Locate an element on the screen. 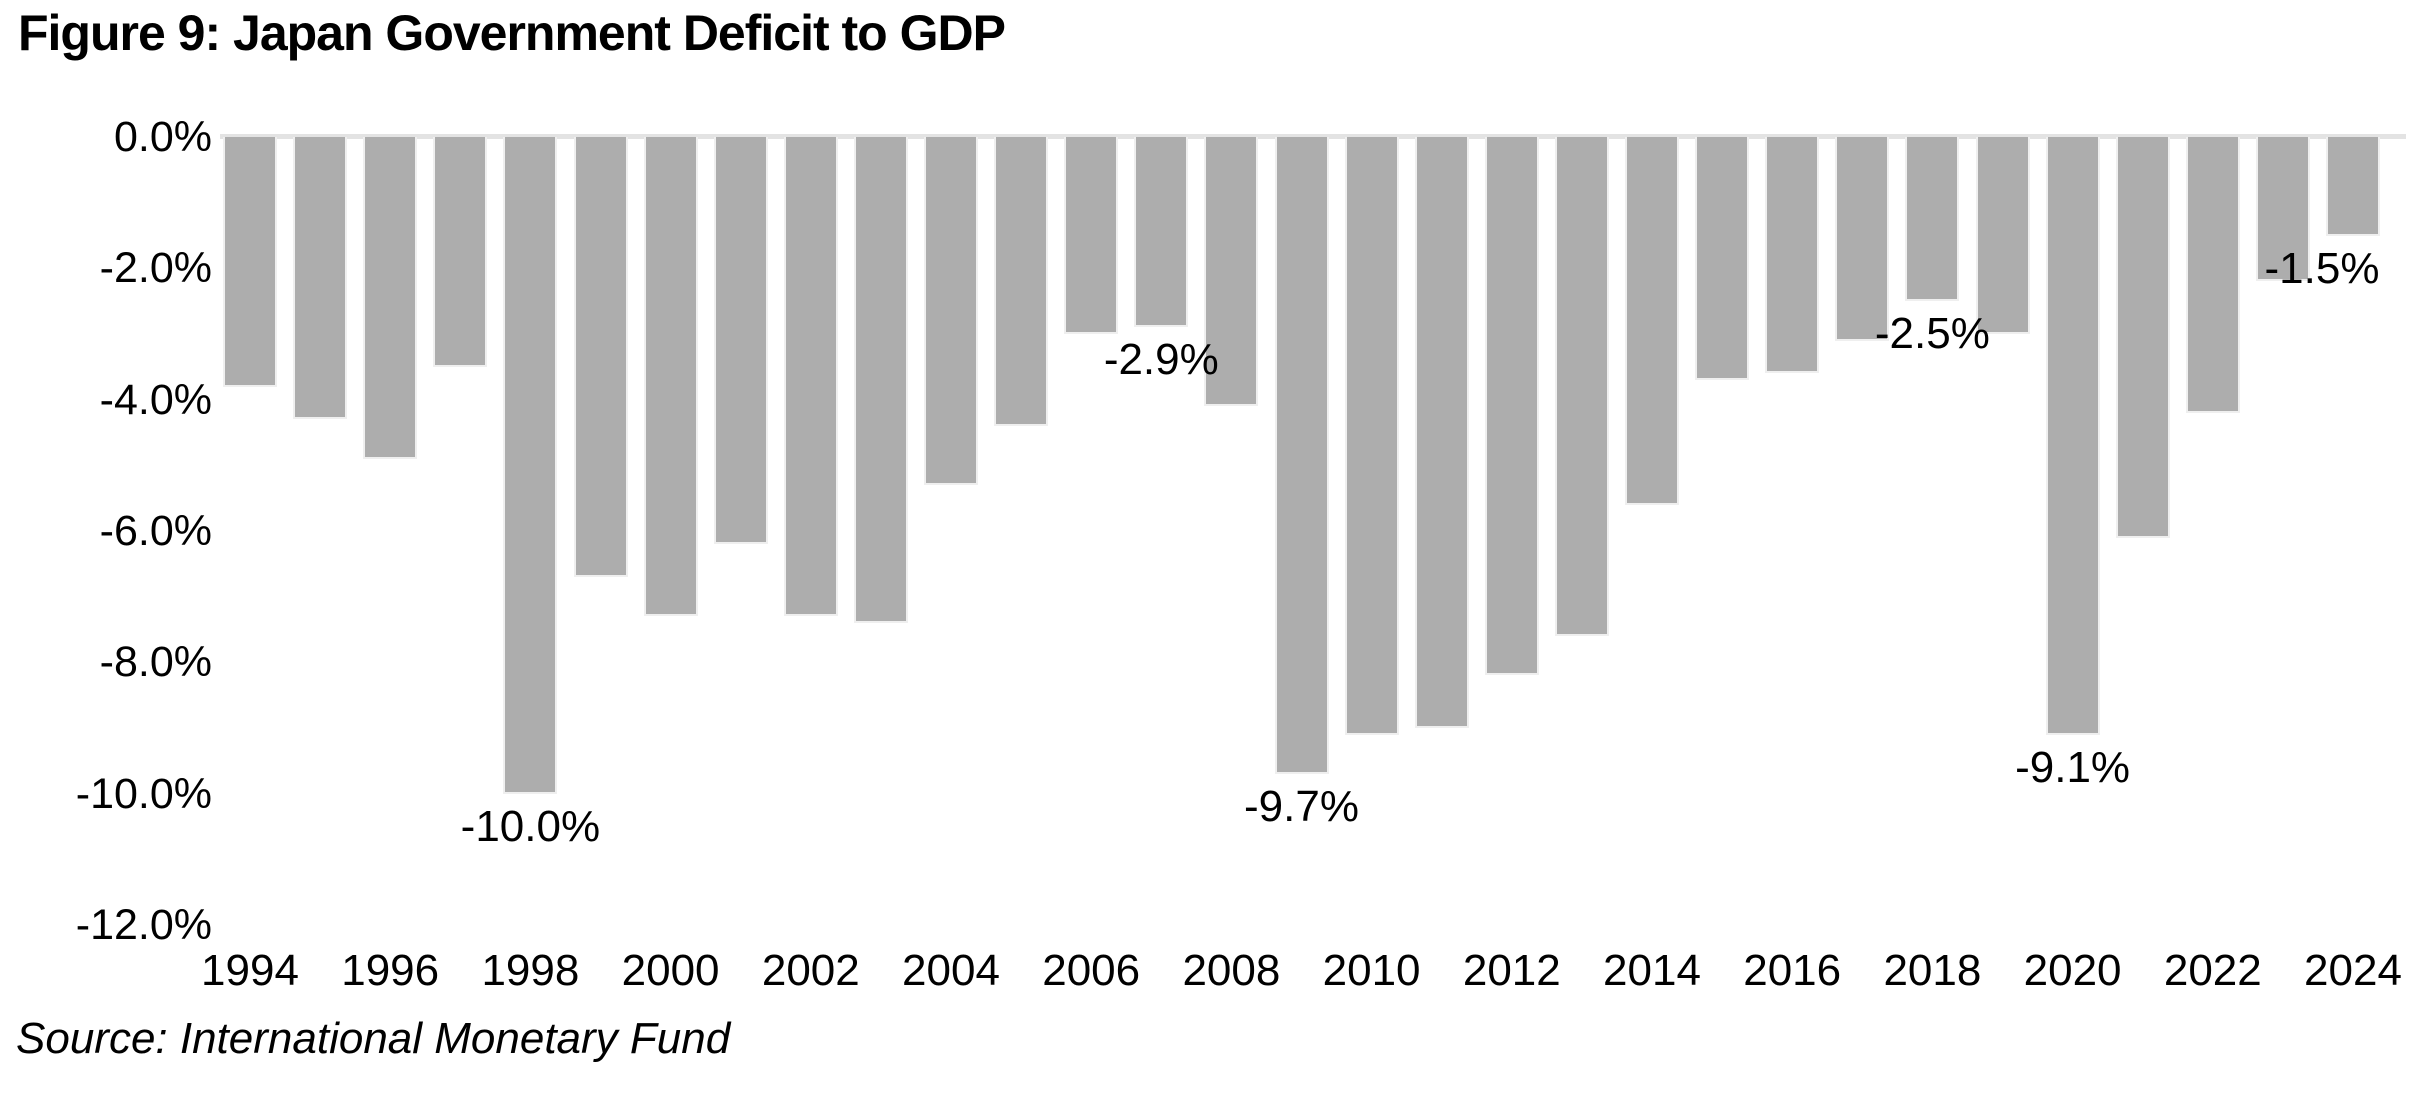 Image resolution: width=2418 pixels, height=1096 pixels. x-tick-label: 1994 is located at coordinates (250, 970).